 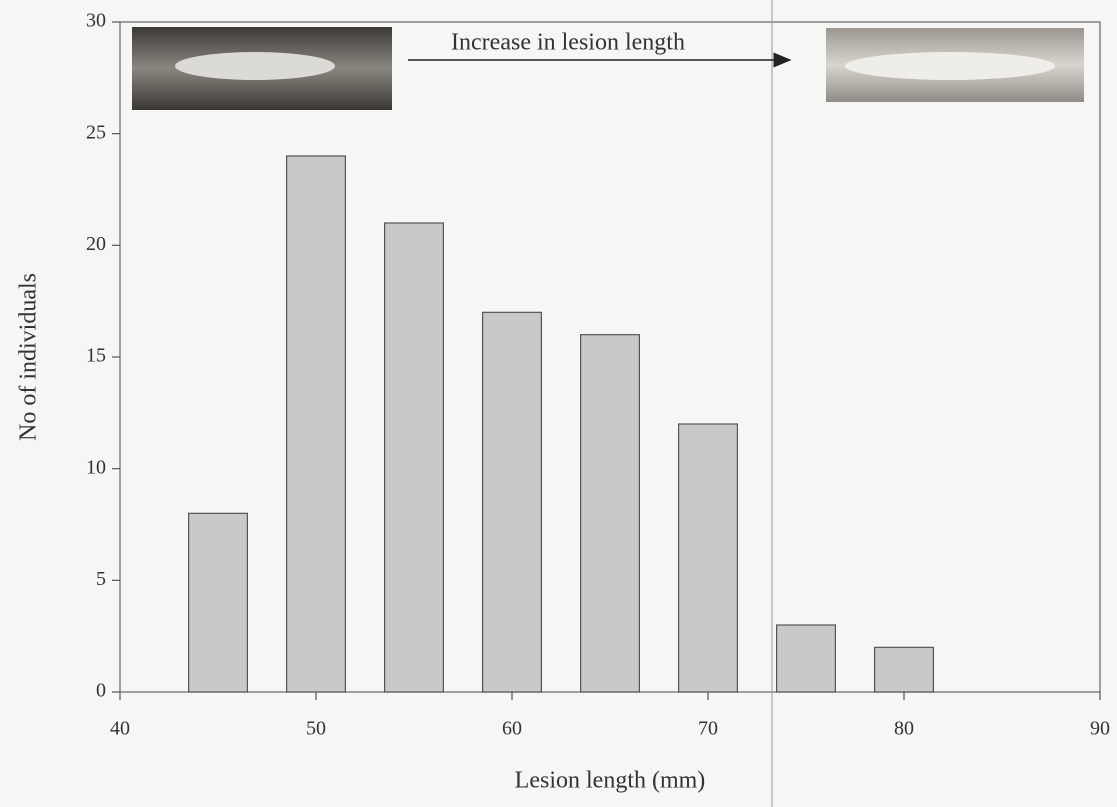 I want to click on x-tick-label: 80, so click(x=904, y=729).